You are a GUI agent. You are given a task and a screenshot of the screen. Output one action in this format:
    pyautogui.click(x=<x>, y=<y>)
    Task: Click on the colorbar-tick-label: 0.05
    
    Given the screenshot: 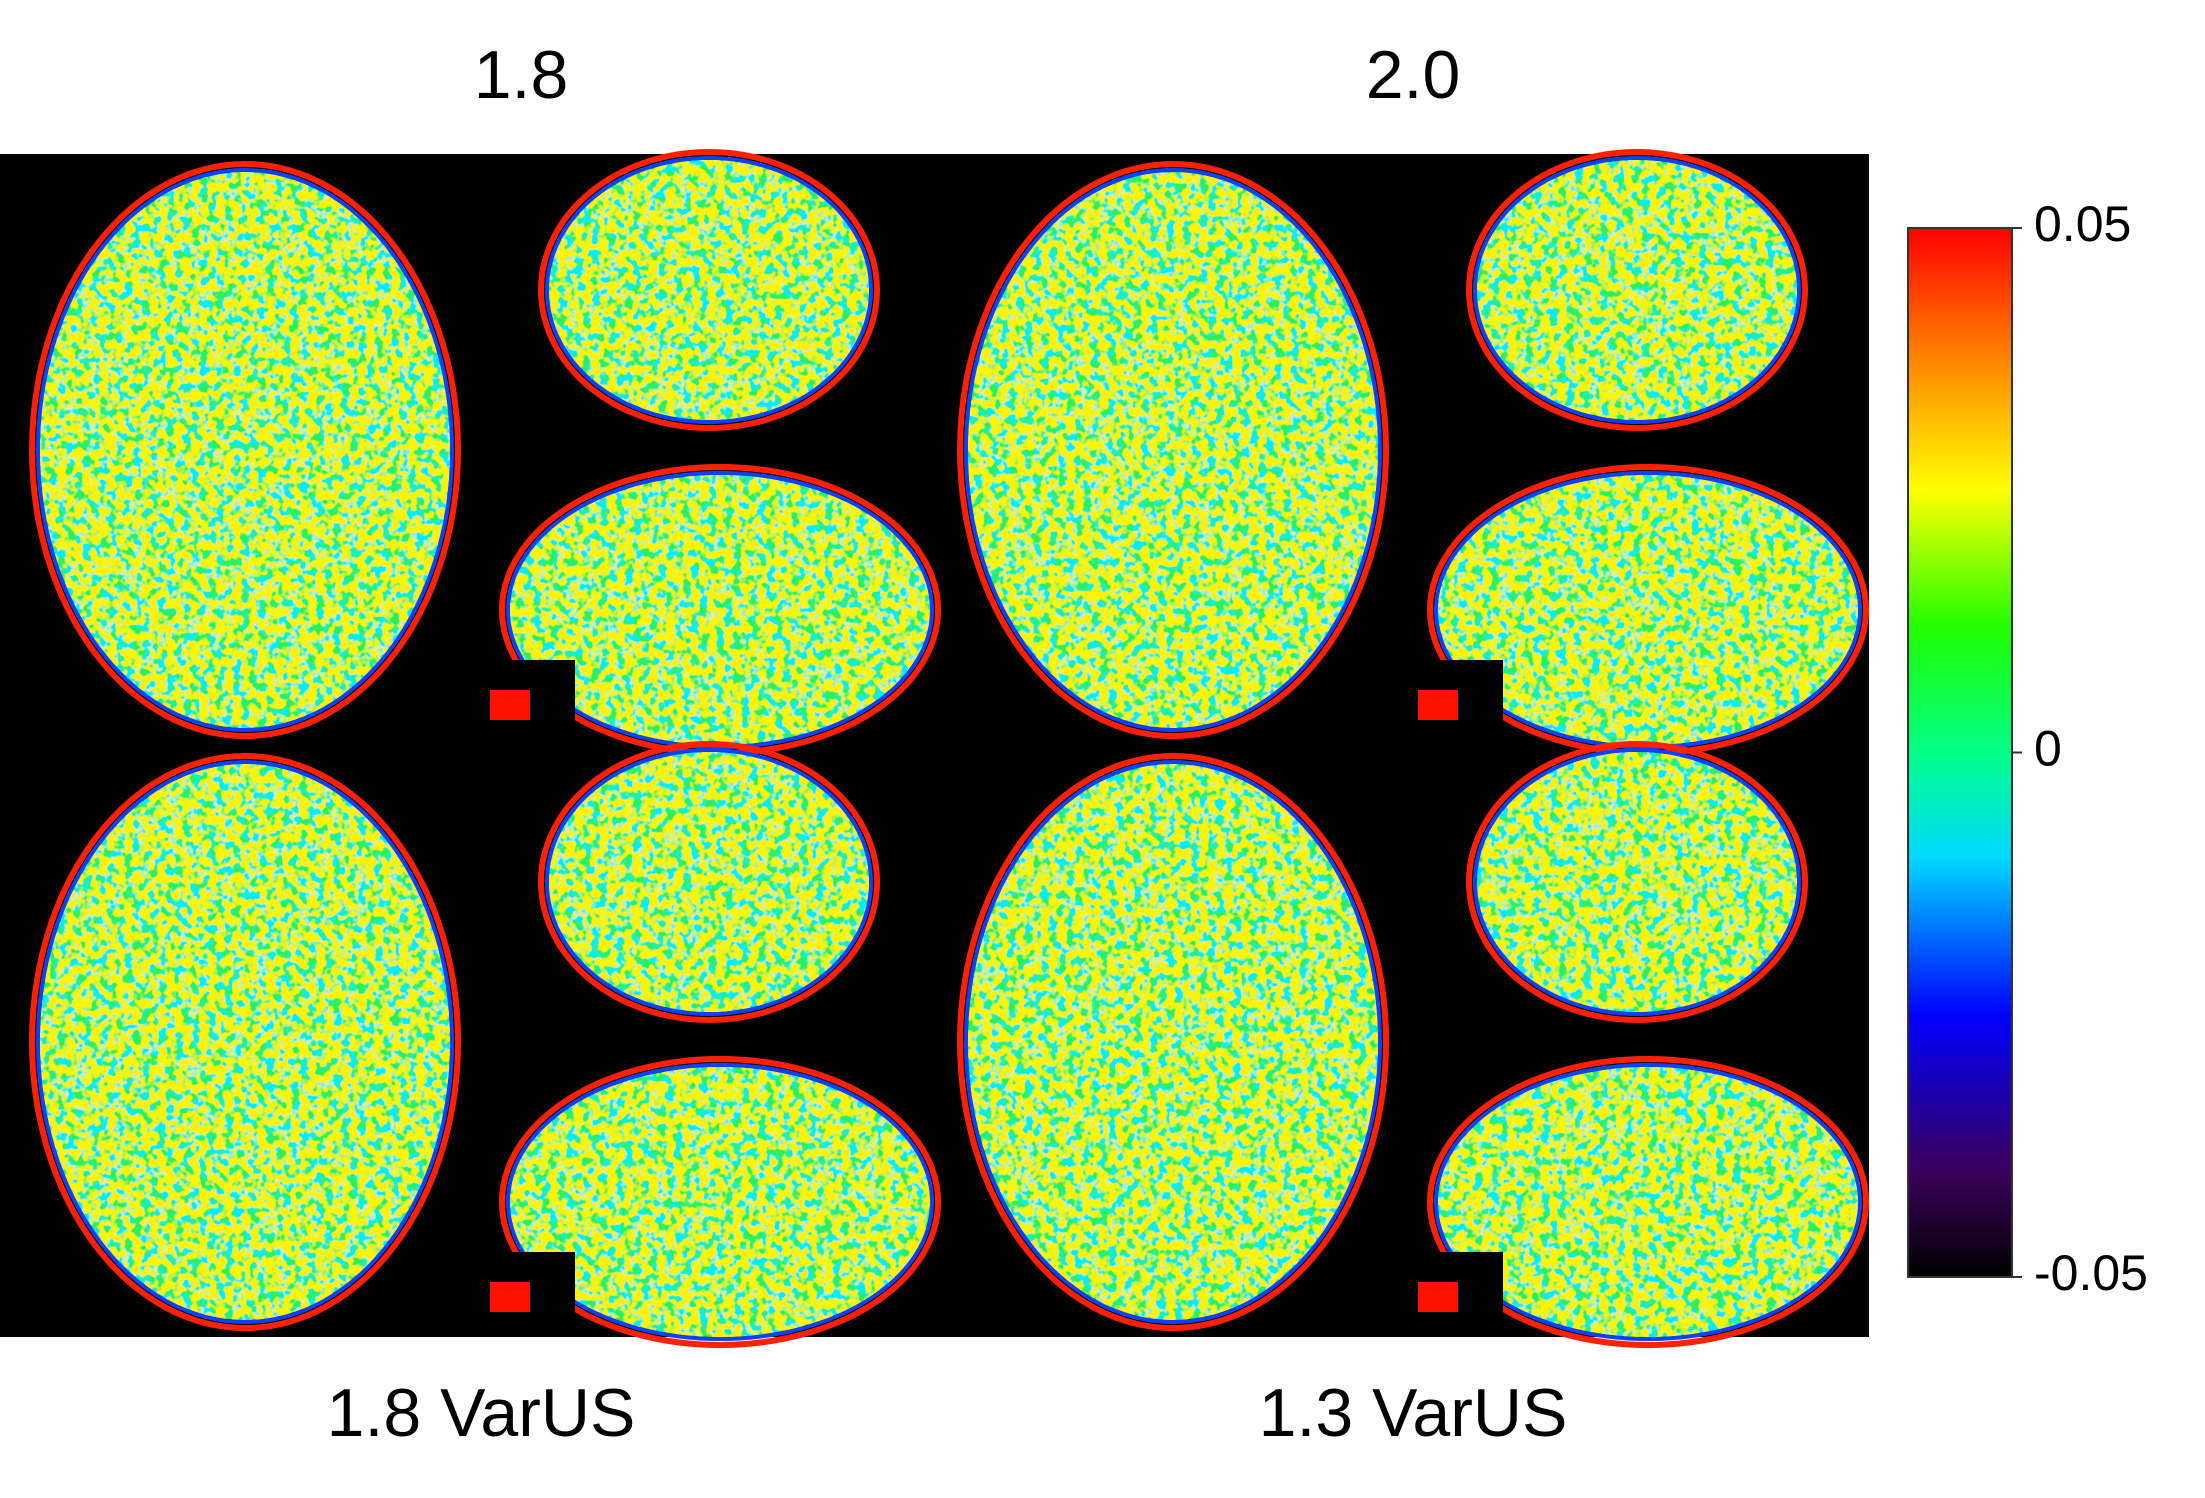 What is the action you would take?
    pyautogui.click(x=2082, y=224)
    